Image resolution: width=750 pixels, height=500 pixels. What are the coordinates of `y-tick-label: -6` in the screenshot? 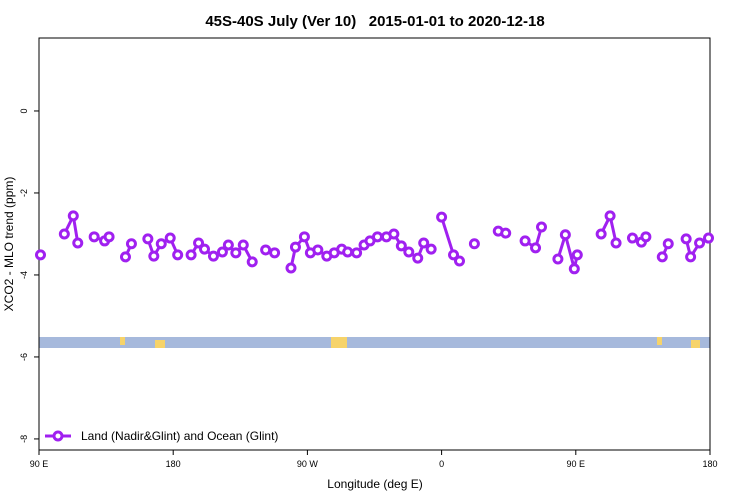 It's located at (24, 357).